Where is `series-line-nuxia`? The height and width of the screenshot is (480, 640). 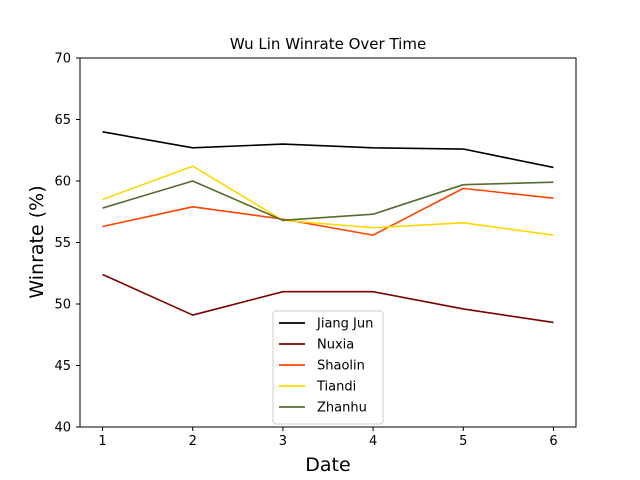 series-line-nuxia is located at coordinates (328, 298).